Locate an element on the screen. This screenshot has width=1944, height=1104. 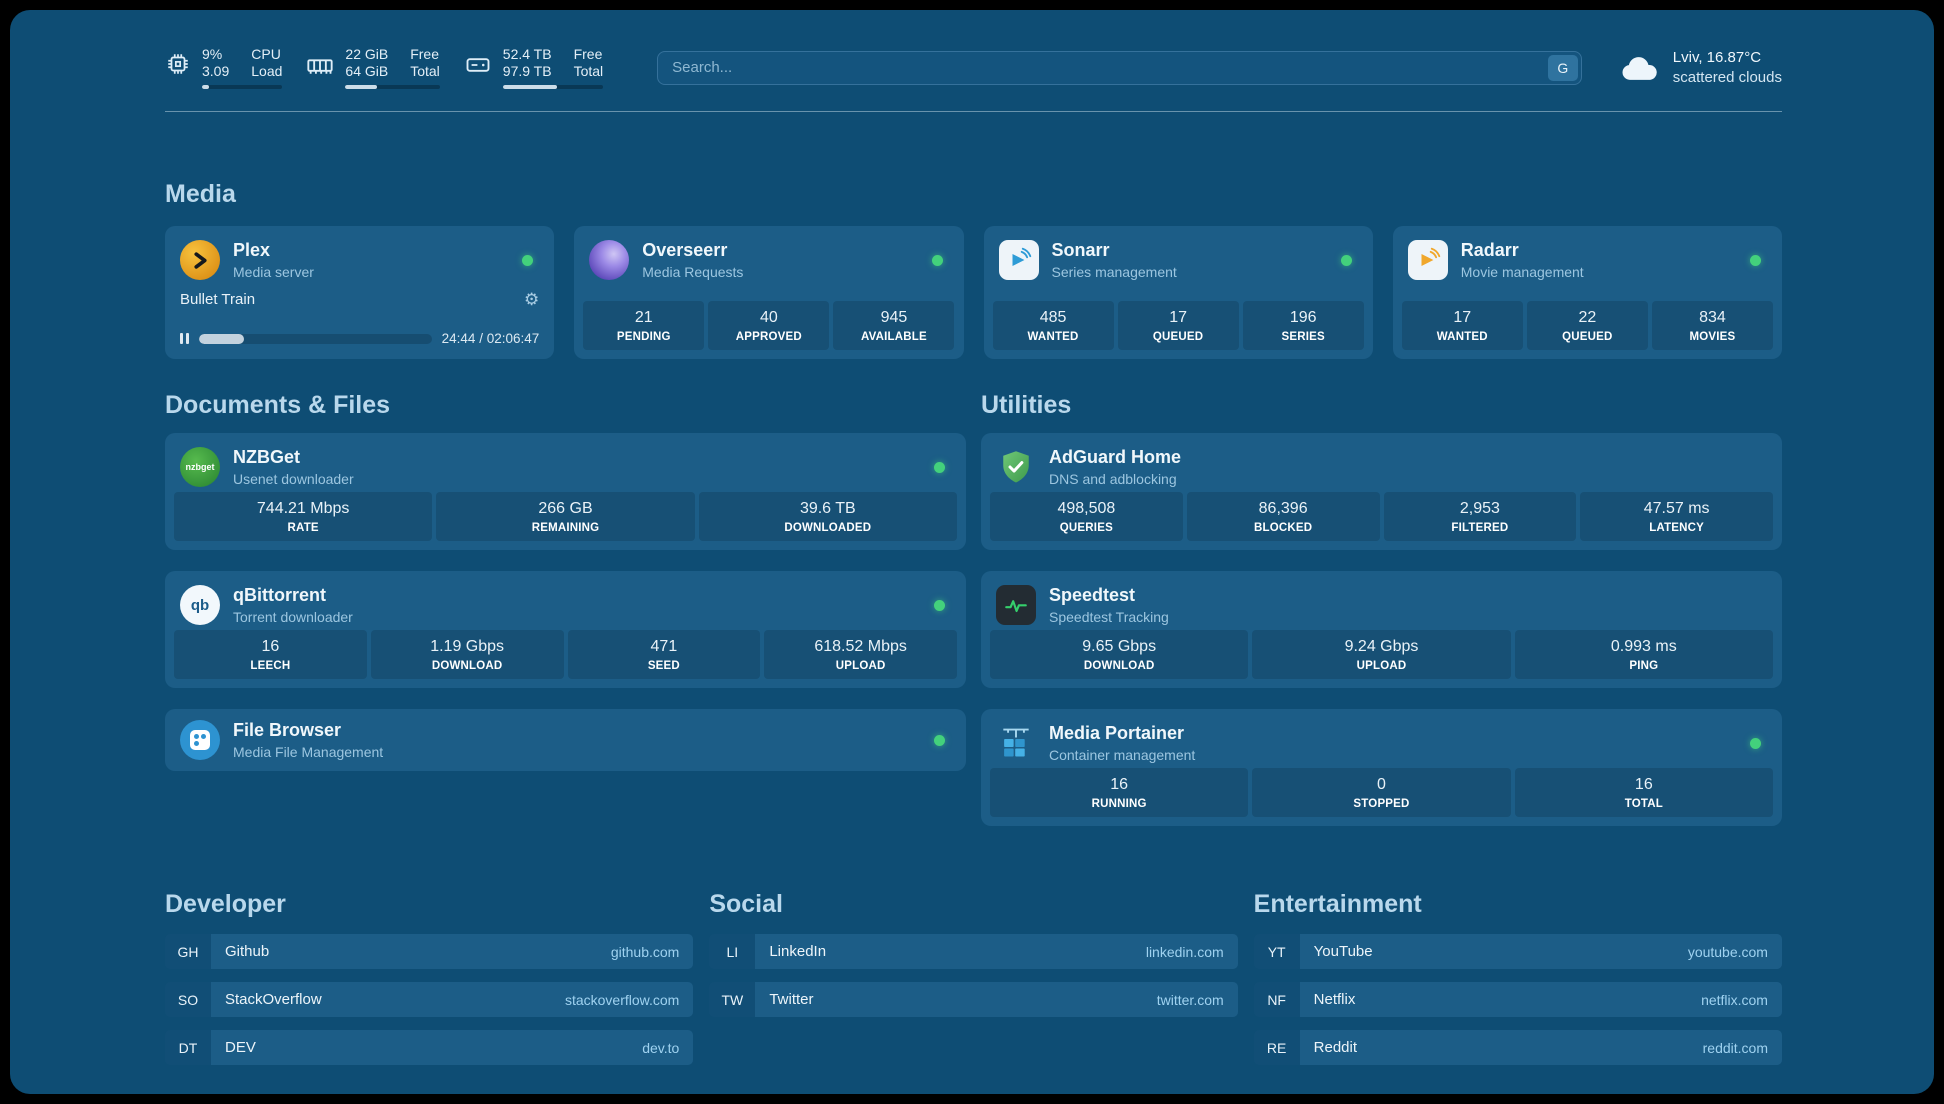
plex-card: Plex Media server Bullet Train ⚙ is located at coordinates (360, 292).